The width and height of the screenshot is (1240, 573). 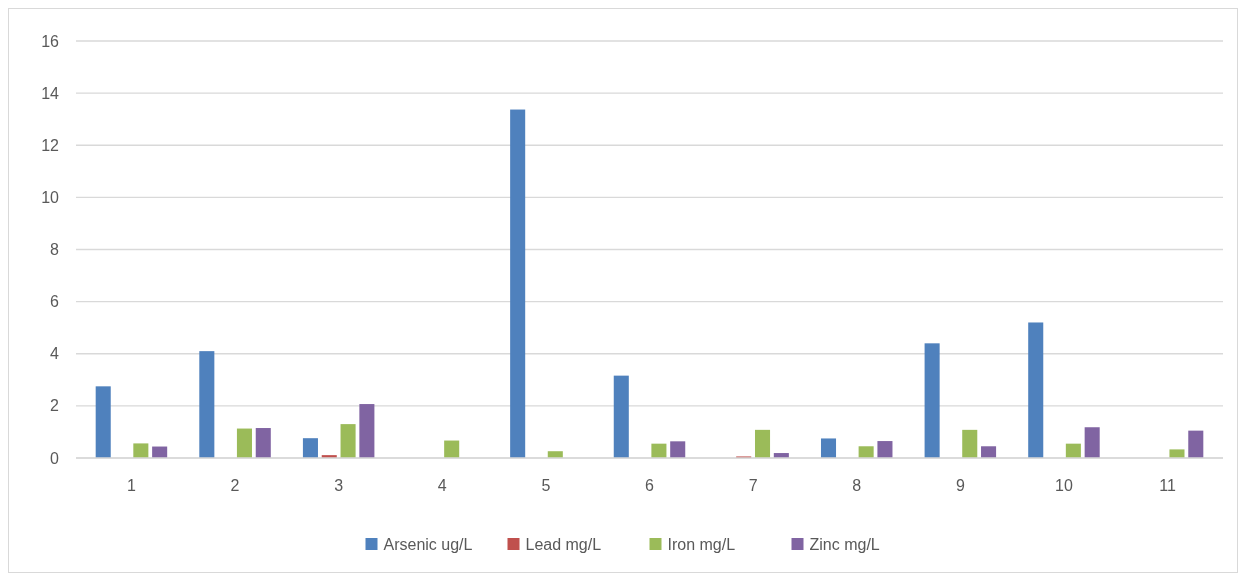 What do you see at coordinates (546, 485) in the screenshot?
I see `x-tick-label: 5` at bounding box center [546, 485].